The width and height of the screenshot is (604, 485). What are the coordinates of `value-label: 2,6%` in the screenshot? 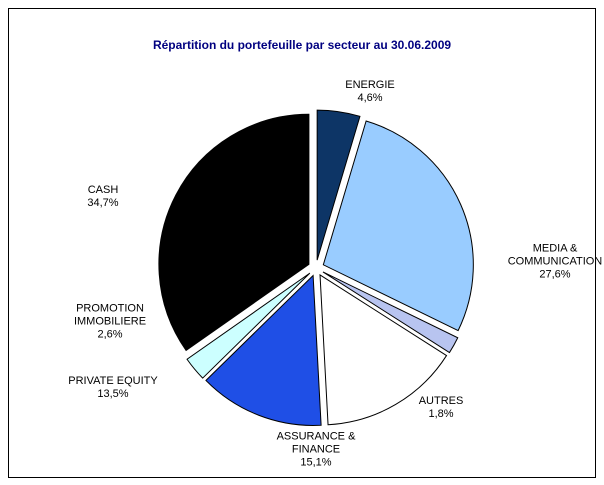 It's located at (110, 334).